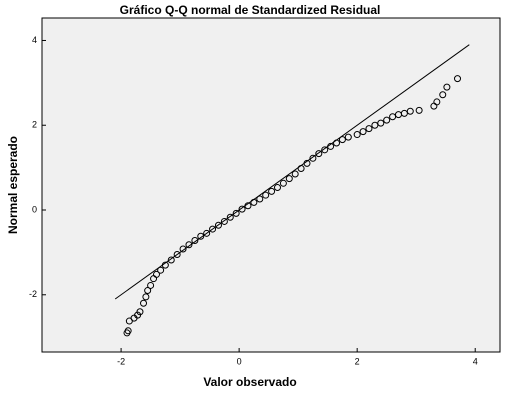  Describe the element at coordinates (357, 361) in the screenshot. I see `x-tick-label: 2` at that location.